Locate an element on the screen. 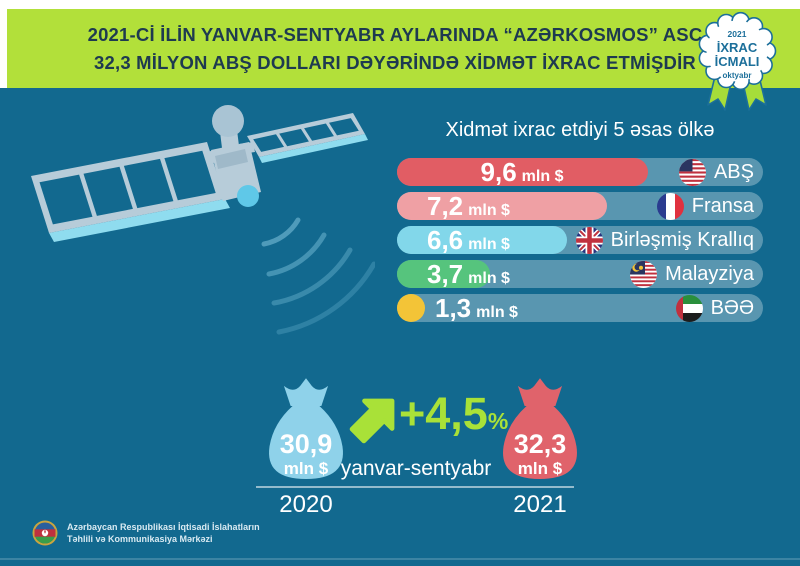 This screenshot has height=566, width=800. france-flag-icon is located at coordinates (670, 206).